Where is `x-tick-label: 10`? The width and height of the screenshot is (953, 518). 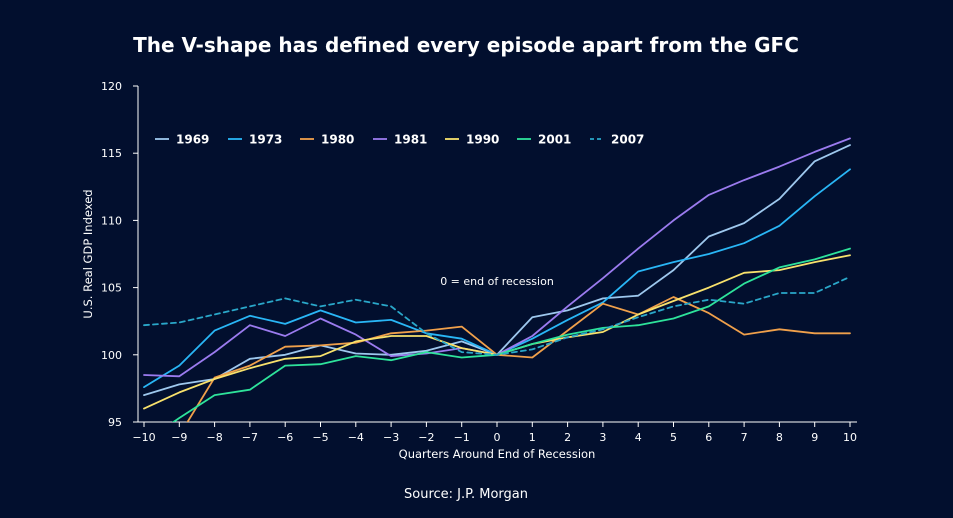 x-tick-label: 10 is located at coordinates (850, 437).